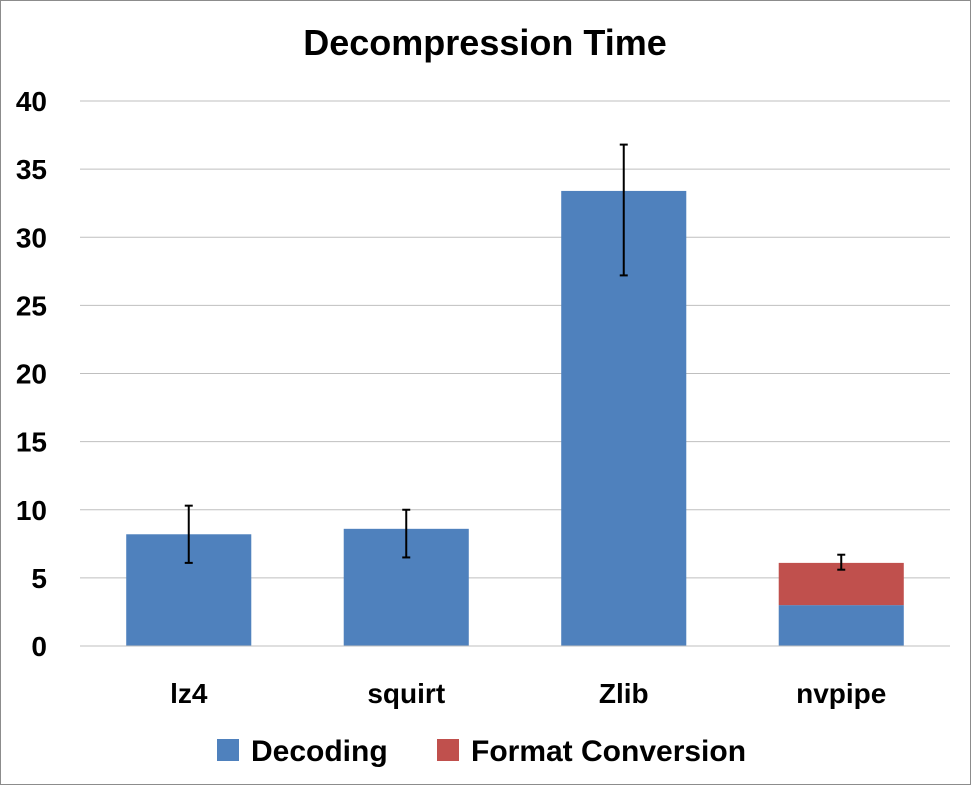 Image resolution: width=971 pixels, height=785 pixels. I want to click on error-bar-nvpipe, so click(841, 562).